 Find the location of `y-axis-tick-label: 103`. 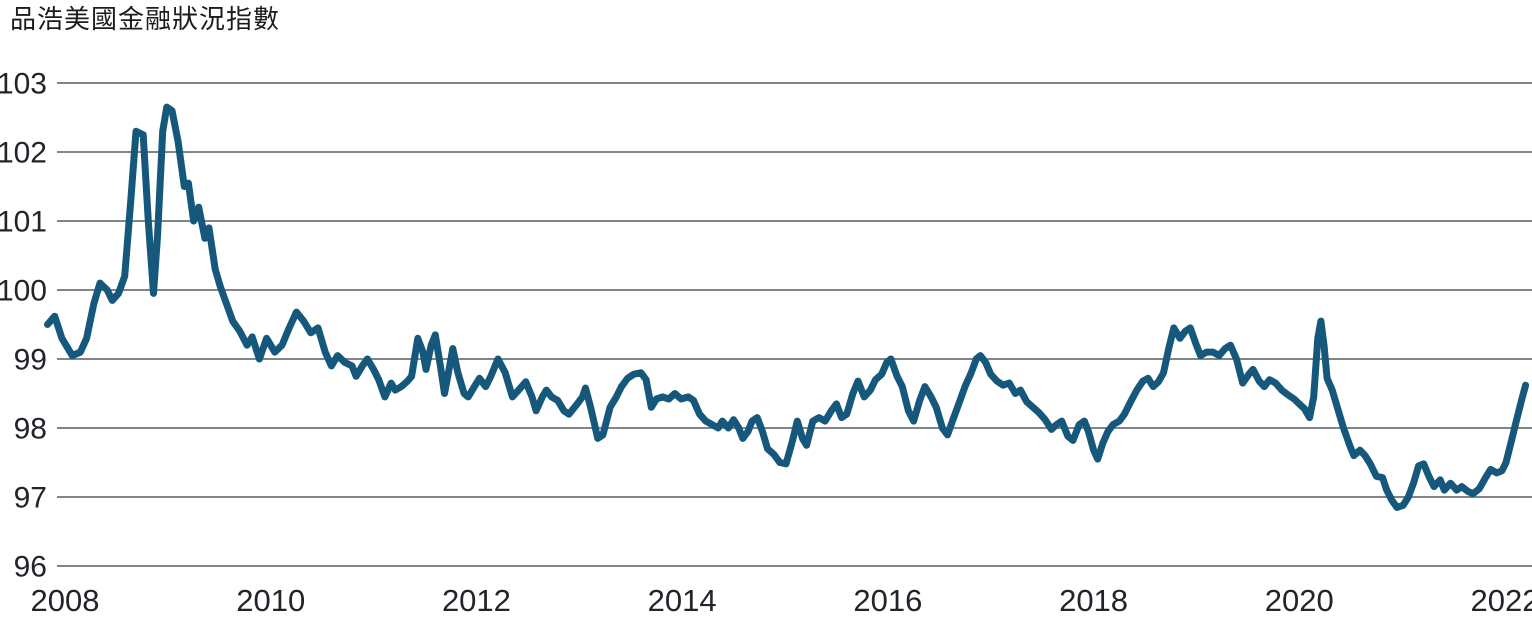

y-axis-tick-label: 103 is located at coordinates (23, 84).